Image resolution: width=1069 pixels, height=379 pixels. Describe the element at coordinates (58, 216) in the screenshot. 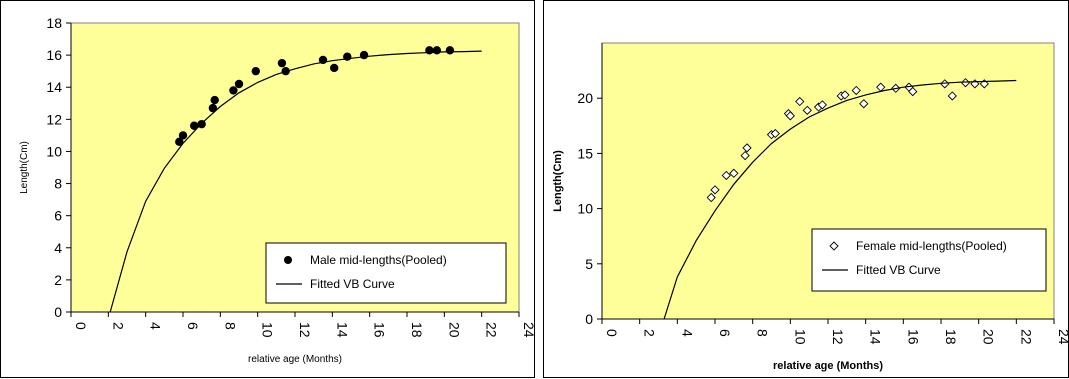

I see `y-tick-label: 6` at that location.